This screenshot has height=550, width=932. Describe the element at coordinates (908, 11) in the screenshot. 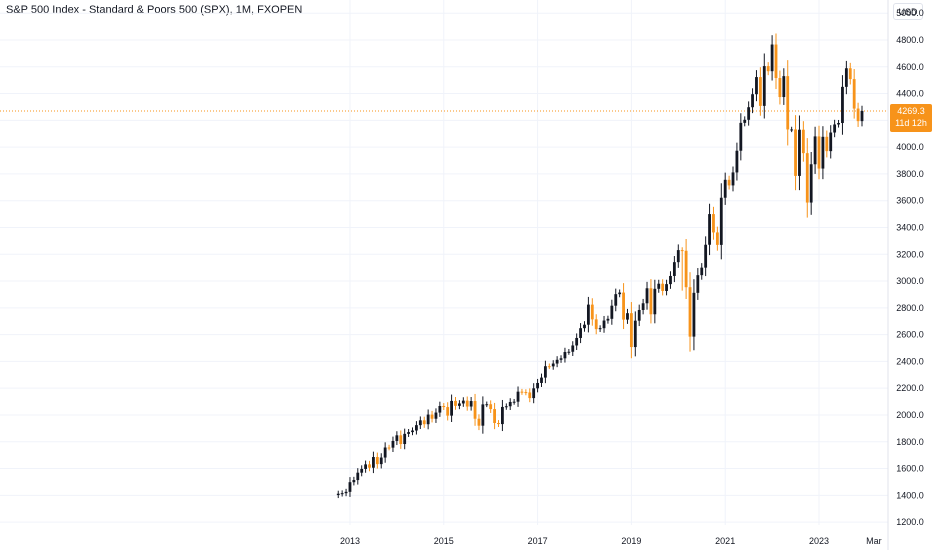

I see `currency-button: USD` at that location.